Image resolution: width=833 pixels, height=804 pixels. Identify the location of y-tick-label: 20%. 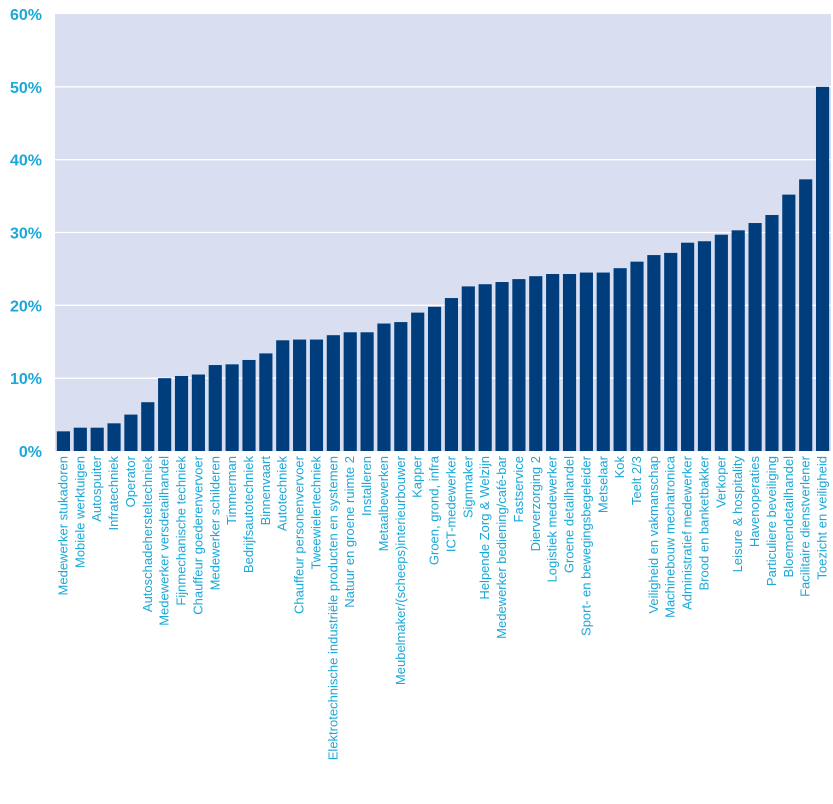
(26, 306).